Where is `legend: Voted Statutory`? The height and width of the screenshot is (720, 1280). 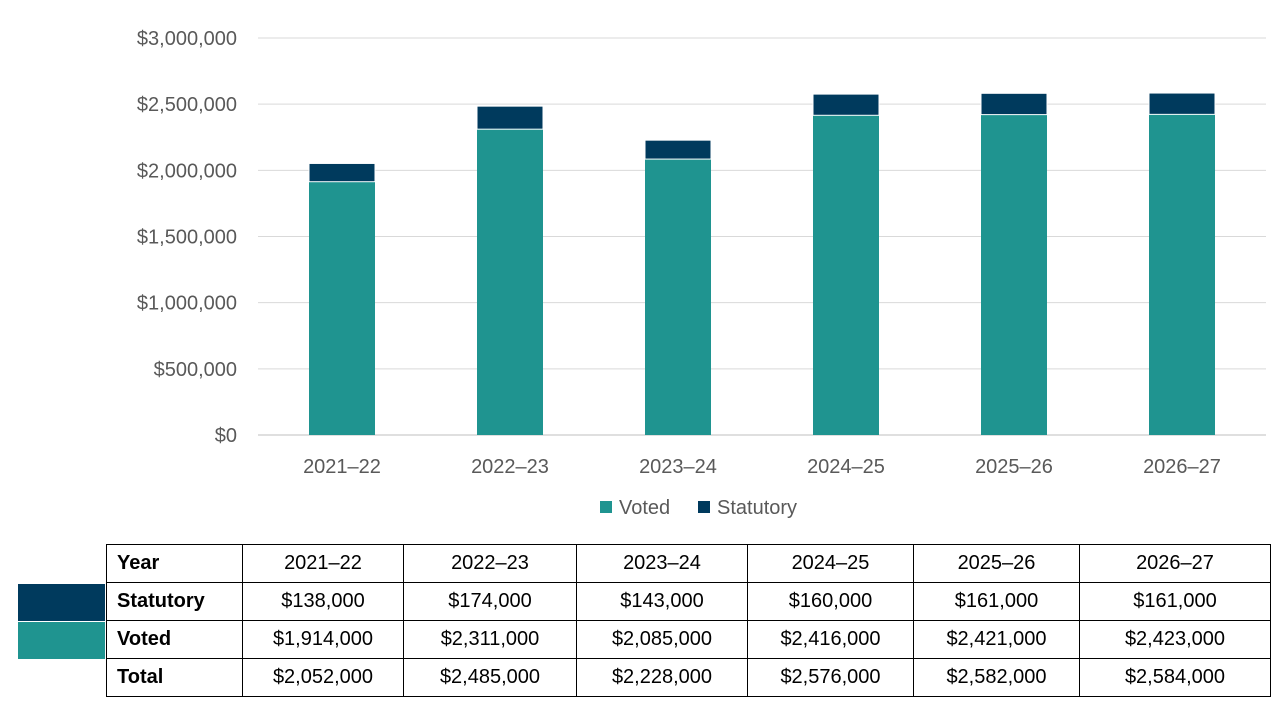 legend: Voted Statutory is located at coordinates (698, 508).